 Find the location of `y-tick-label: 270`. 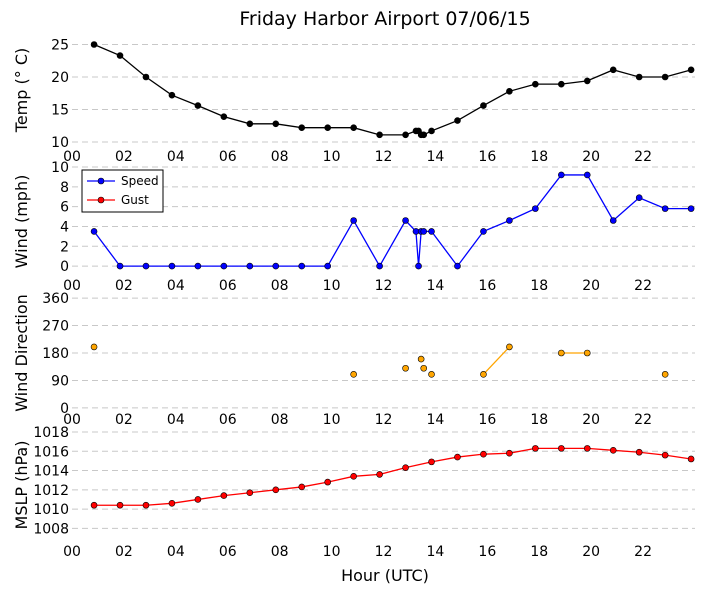

y-tick-label: 270 is located at coordinates (55, 327).